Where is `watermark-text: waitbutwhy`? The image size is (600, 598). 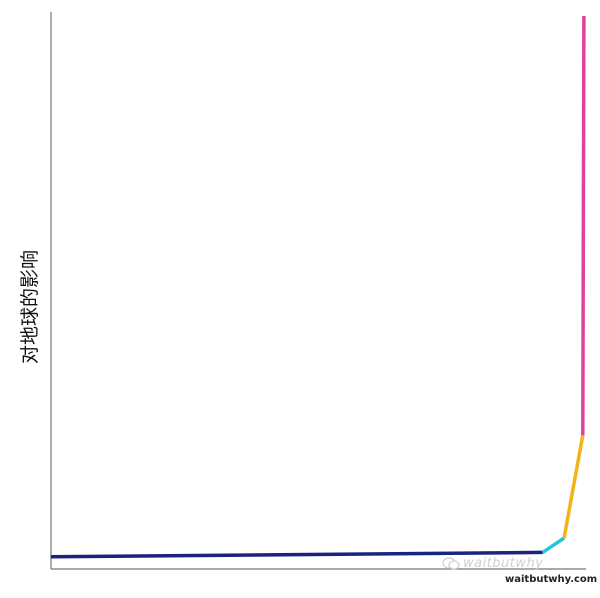 watermark-text: waitbutwhy is located at coordinates (503, 563).